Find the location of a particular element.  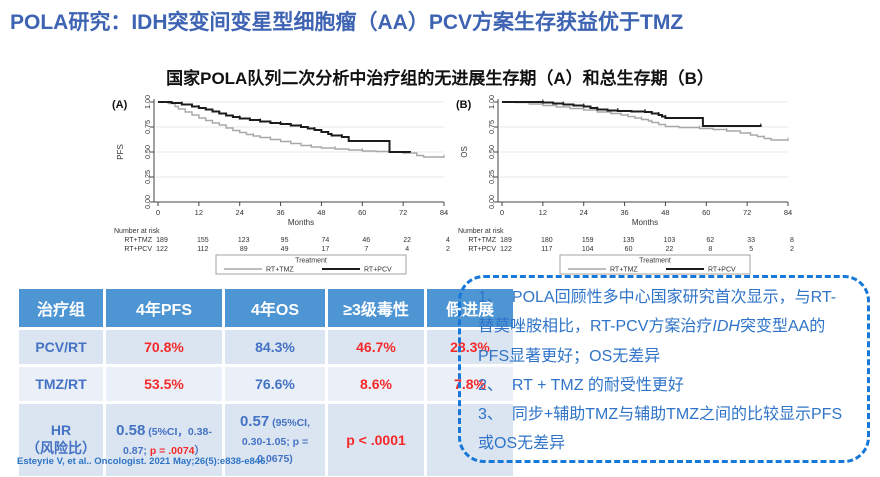

risk-value: 189 is located at coordinates (162, 240).